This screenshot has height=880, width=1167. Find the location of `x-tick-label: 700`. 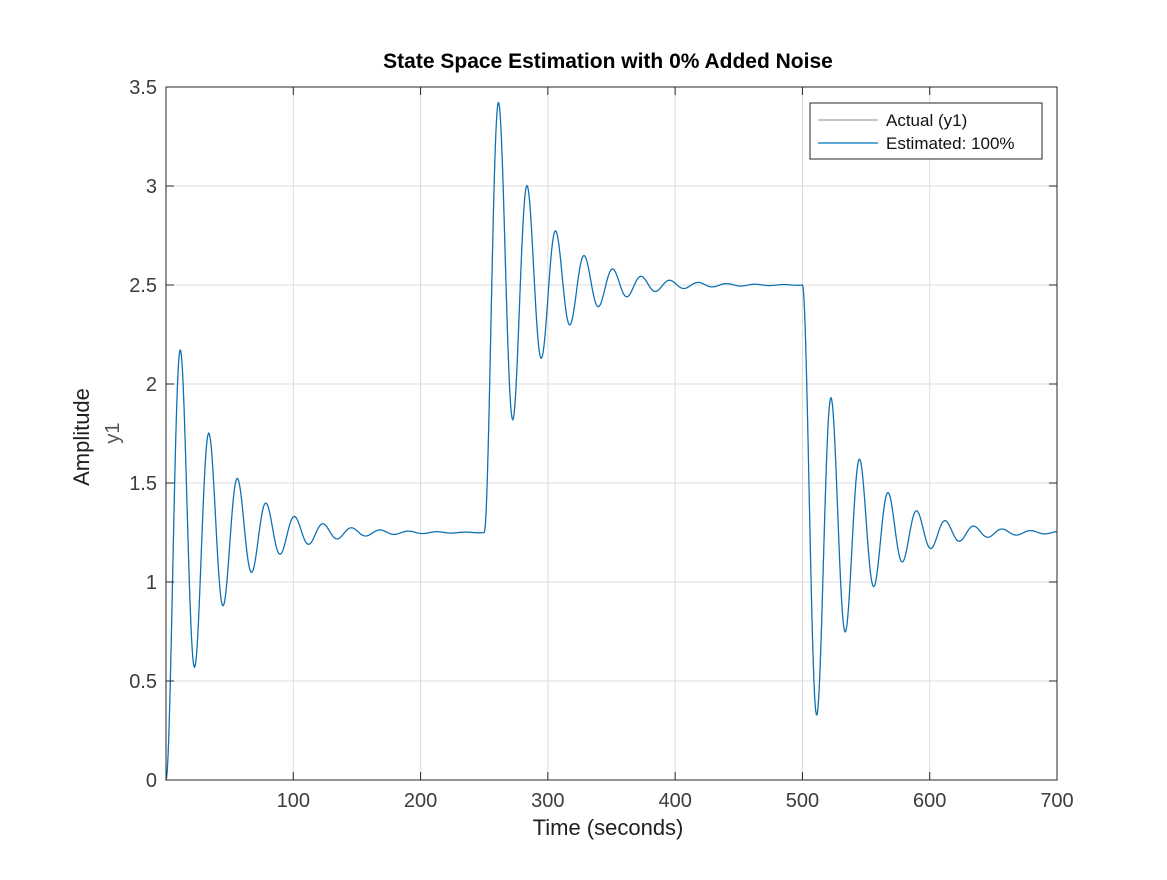

x-tick-label: 700 is located at coordinates (1056, 801).